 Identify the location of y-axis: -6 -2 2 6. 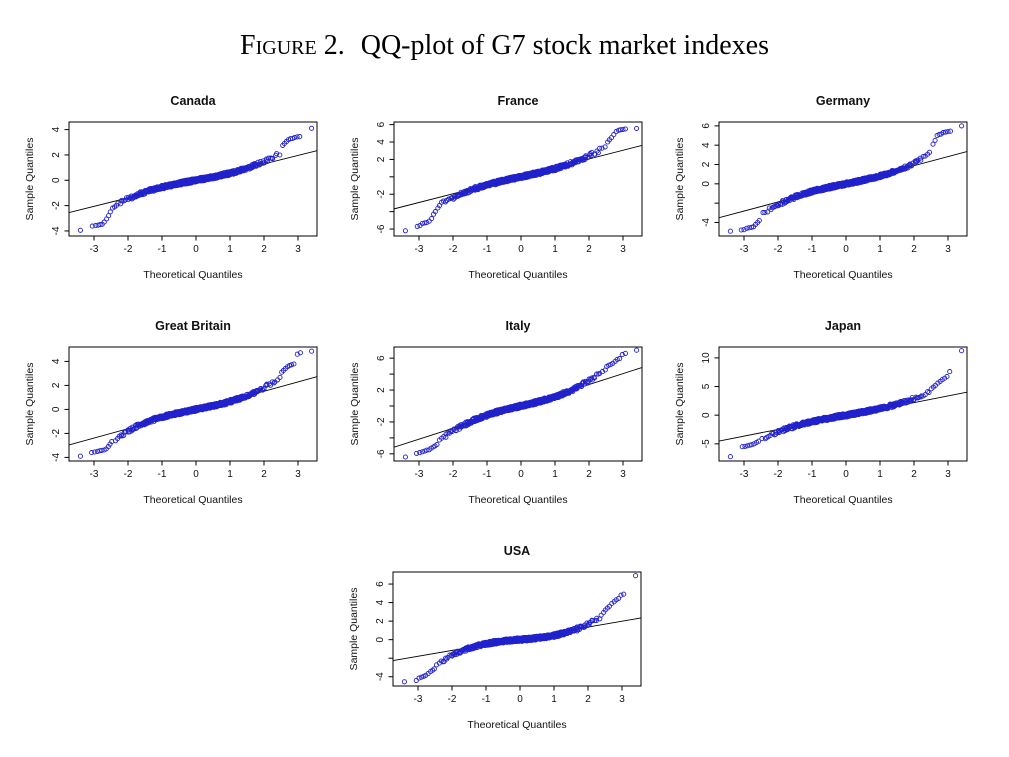
(385, 406).